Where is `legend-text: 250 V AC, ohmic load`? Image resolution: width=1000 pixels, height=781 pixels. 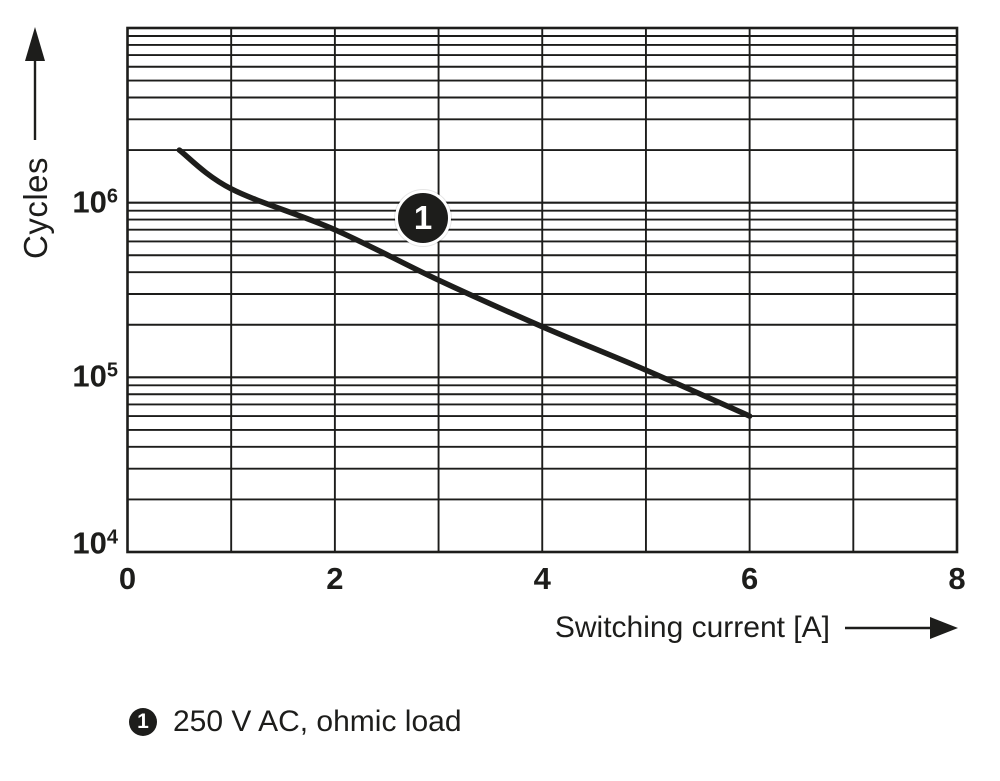
legend-text: 250 V AC, ohmic load is located at coordinates (317, 721).